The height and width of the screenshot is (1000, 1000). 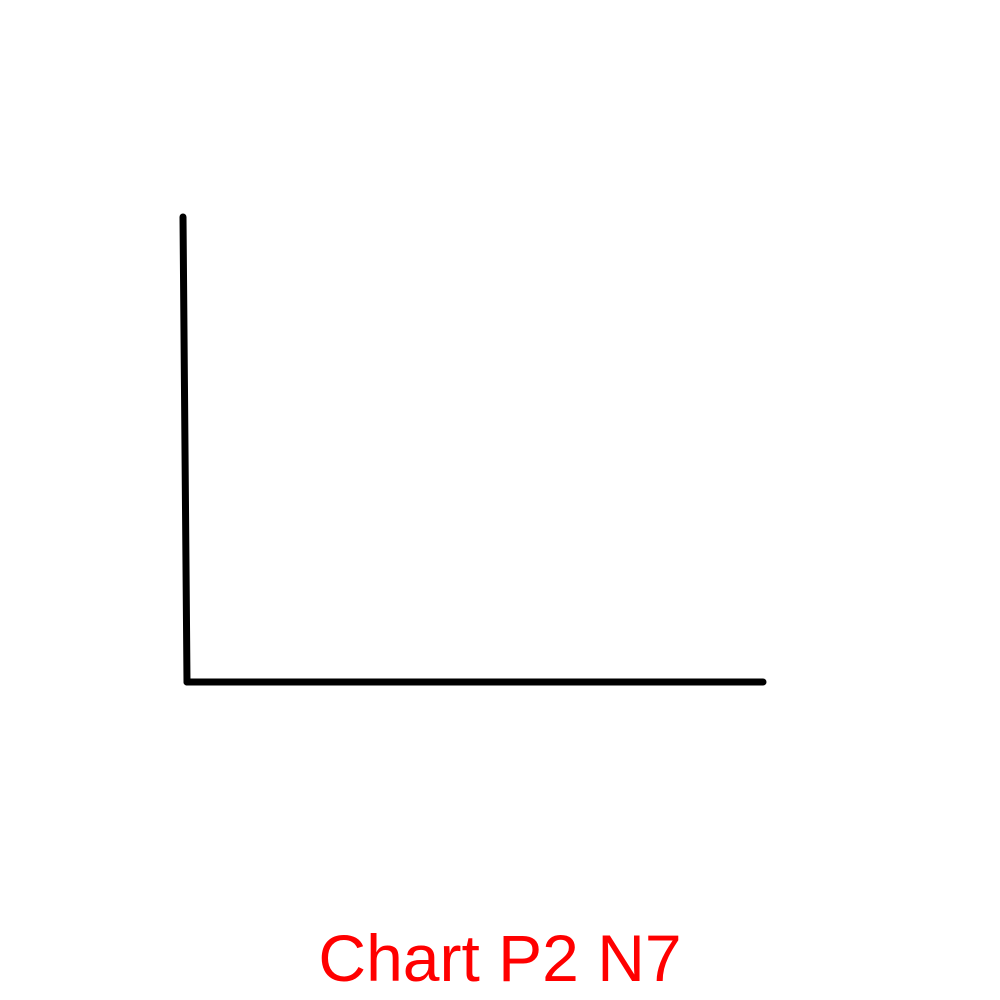 What do you see at coordinates (500, 958) in the screenshot?
I see `chart-caption: Chart P2 N7` at bounding box center [500, 958].